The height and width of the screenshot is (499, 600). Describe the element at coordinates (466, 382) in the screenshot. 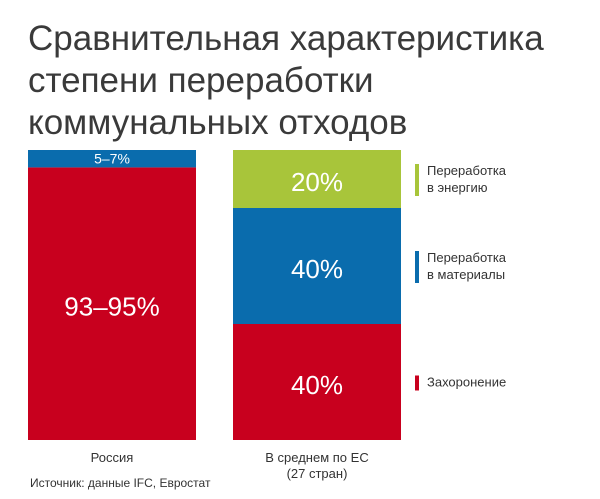

I see `legend-label: Захоронение` at that location.